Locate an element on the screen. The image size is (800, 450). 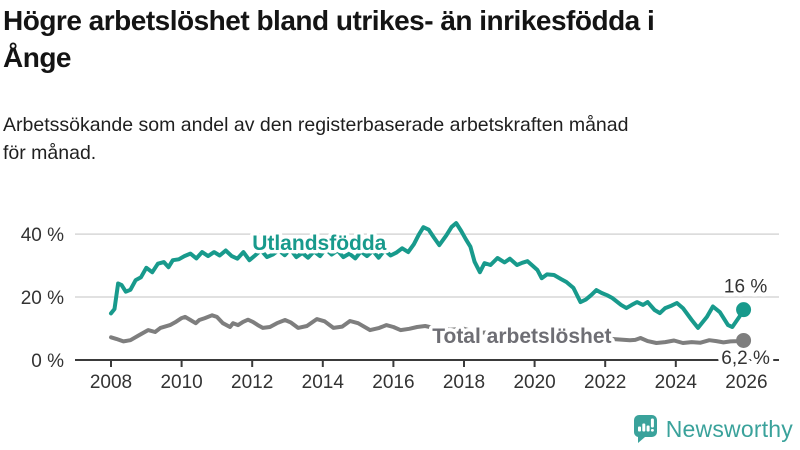
series-label-total: Total arbetslöshet is located at coordinates (521, 336).